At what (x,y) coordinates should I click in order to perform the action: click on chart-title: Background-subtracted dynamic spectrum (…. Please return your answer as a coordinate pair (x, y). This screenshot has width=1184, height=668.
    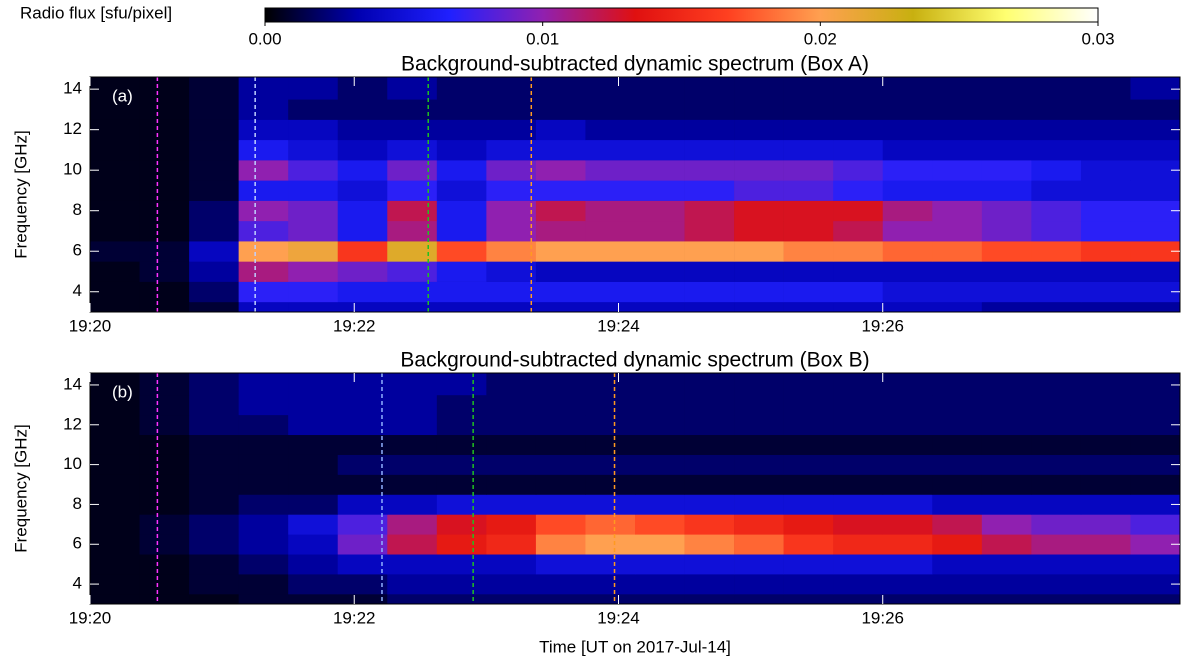
    Looking at the image, I should click on (634, 360).